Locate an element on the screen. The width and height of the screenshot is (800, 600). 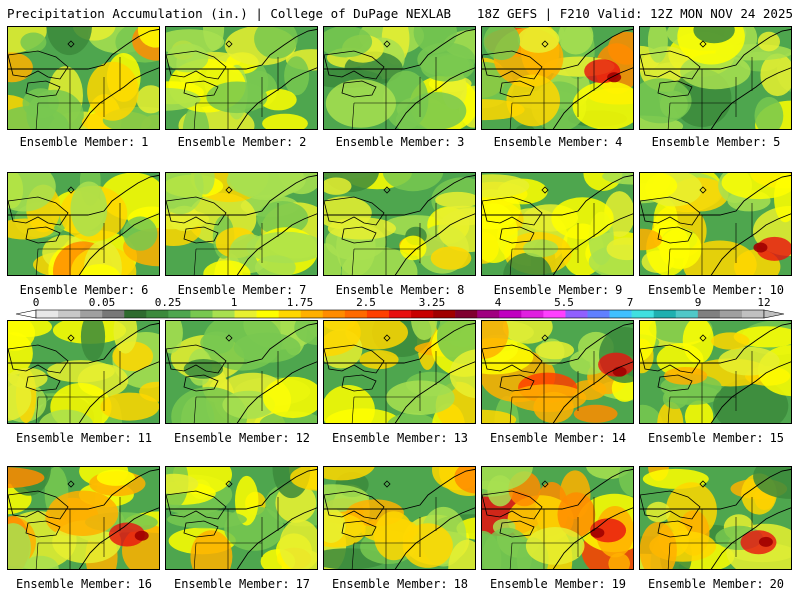
member-caption-6: Ensemble Member: 6 is located at coordinates (84, 290).